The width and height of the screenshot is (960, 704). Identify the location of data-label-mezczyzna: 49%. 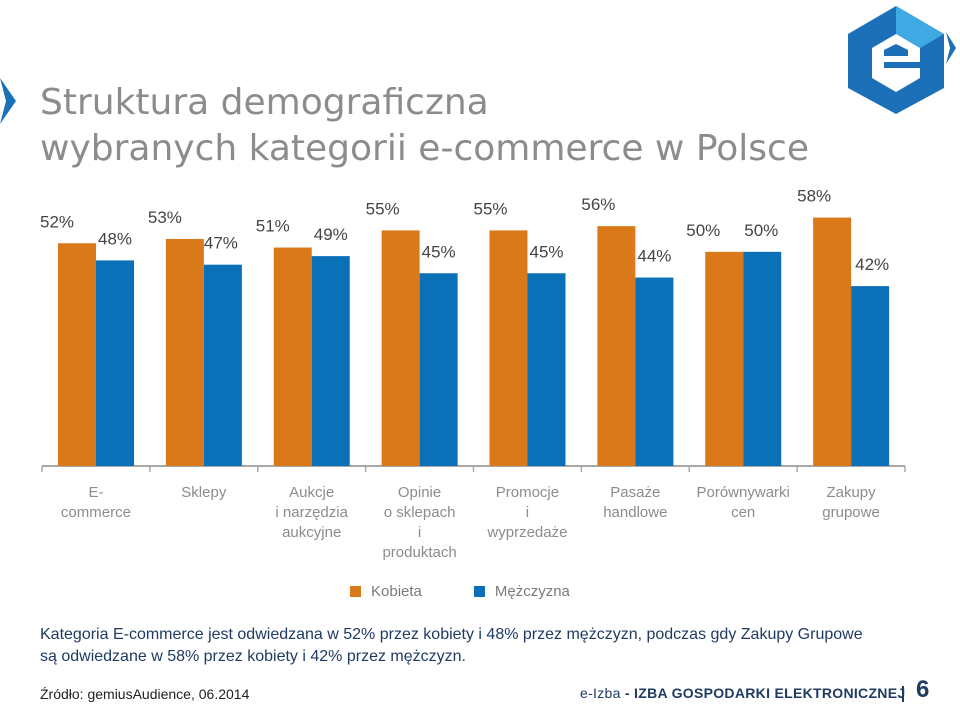
(331, 234).